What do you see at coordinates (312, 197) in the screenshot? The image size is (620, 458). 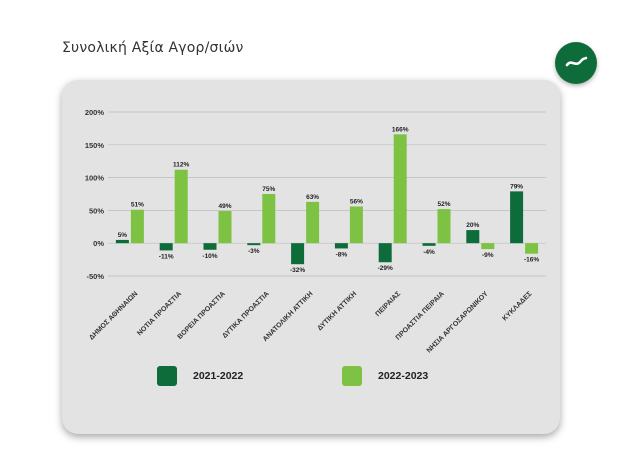 I see `data-label-2022-2023-4: 63%` at bounding box center [312, 197].